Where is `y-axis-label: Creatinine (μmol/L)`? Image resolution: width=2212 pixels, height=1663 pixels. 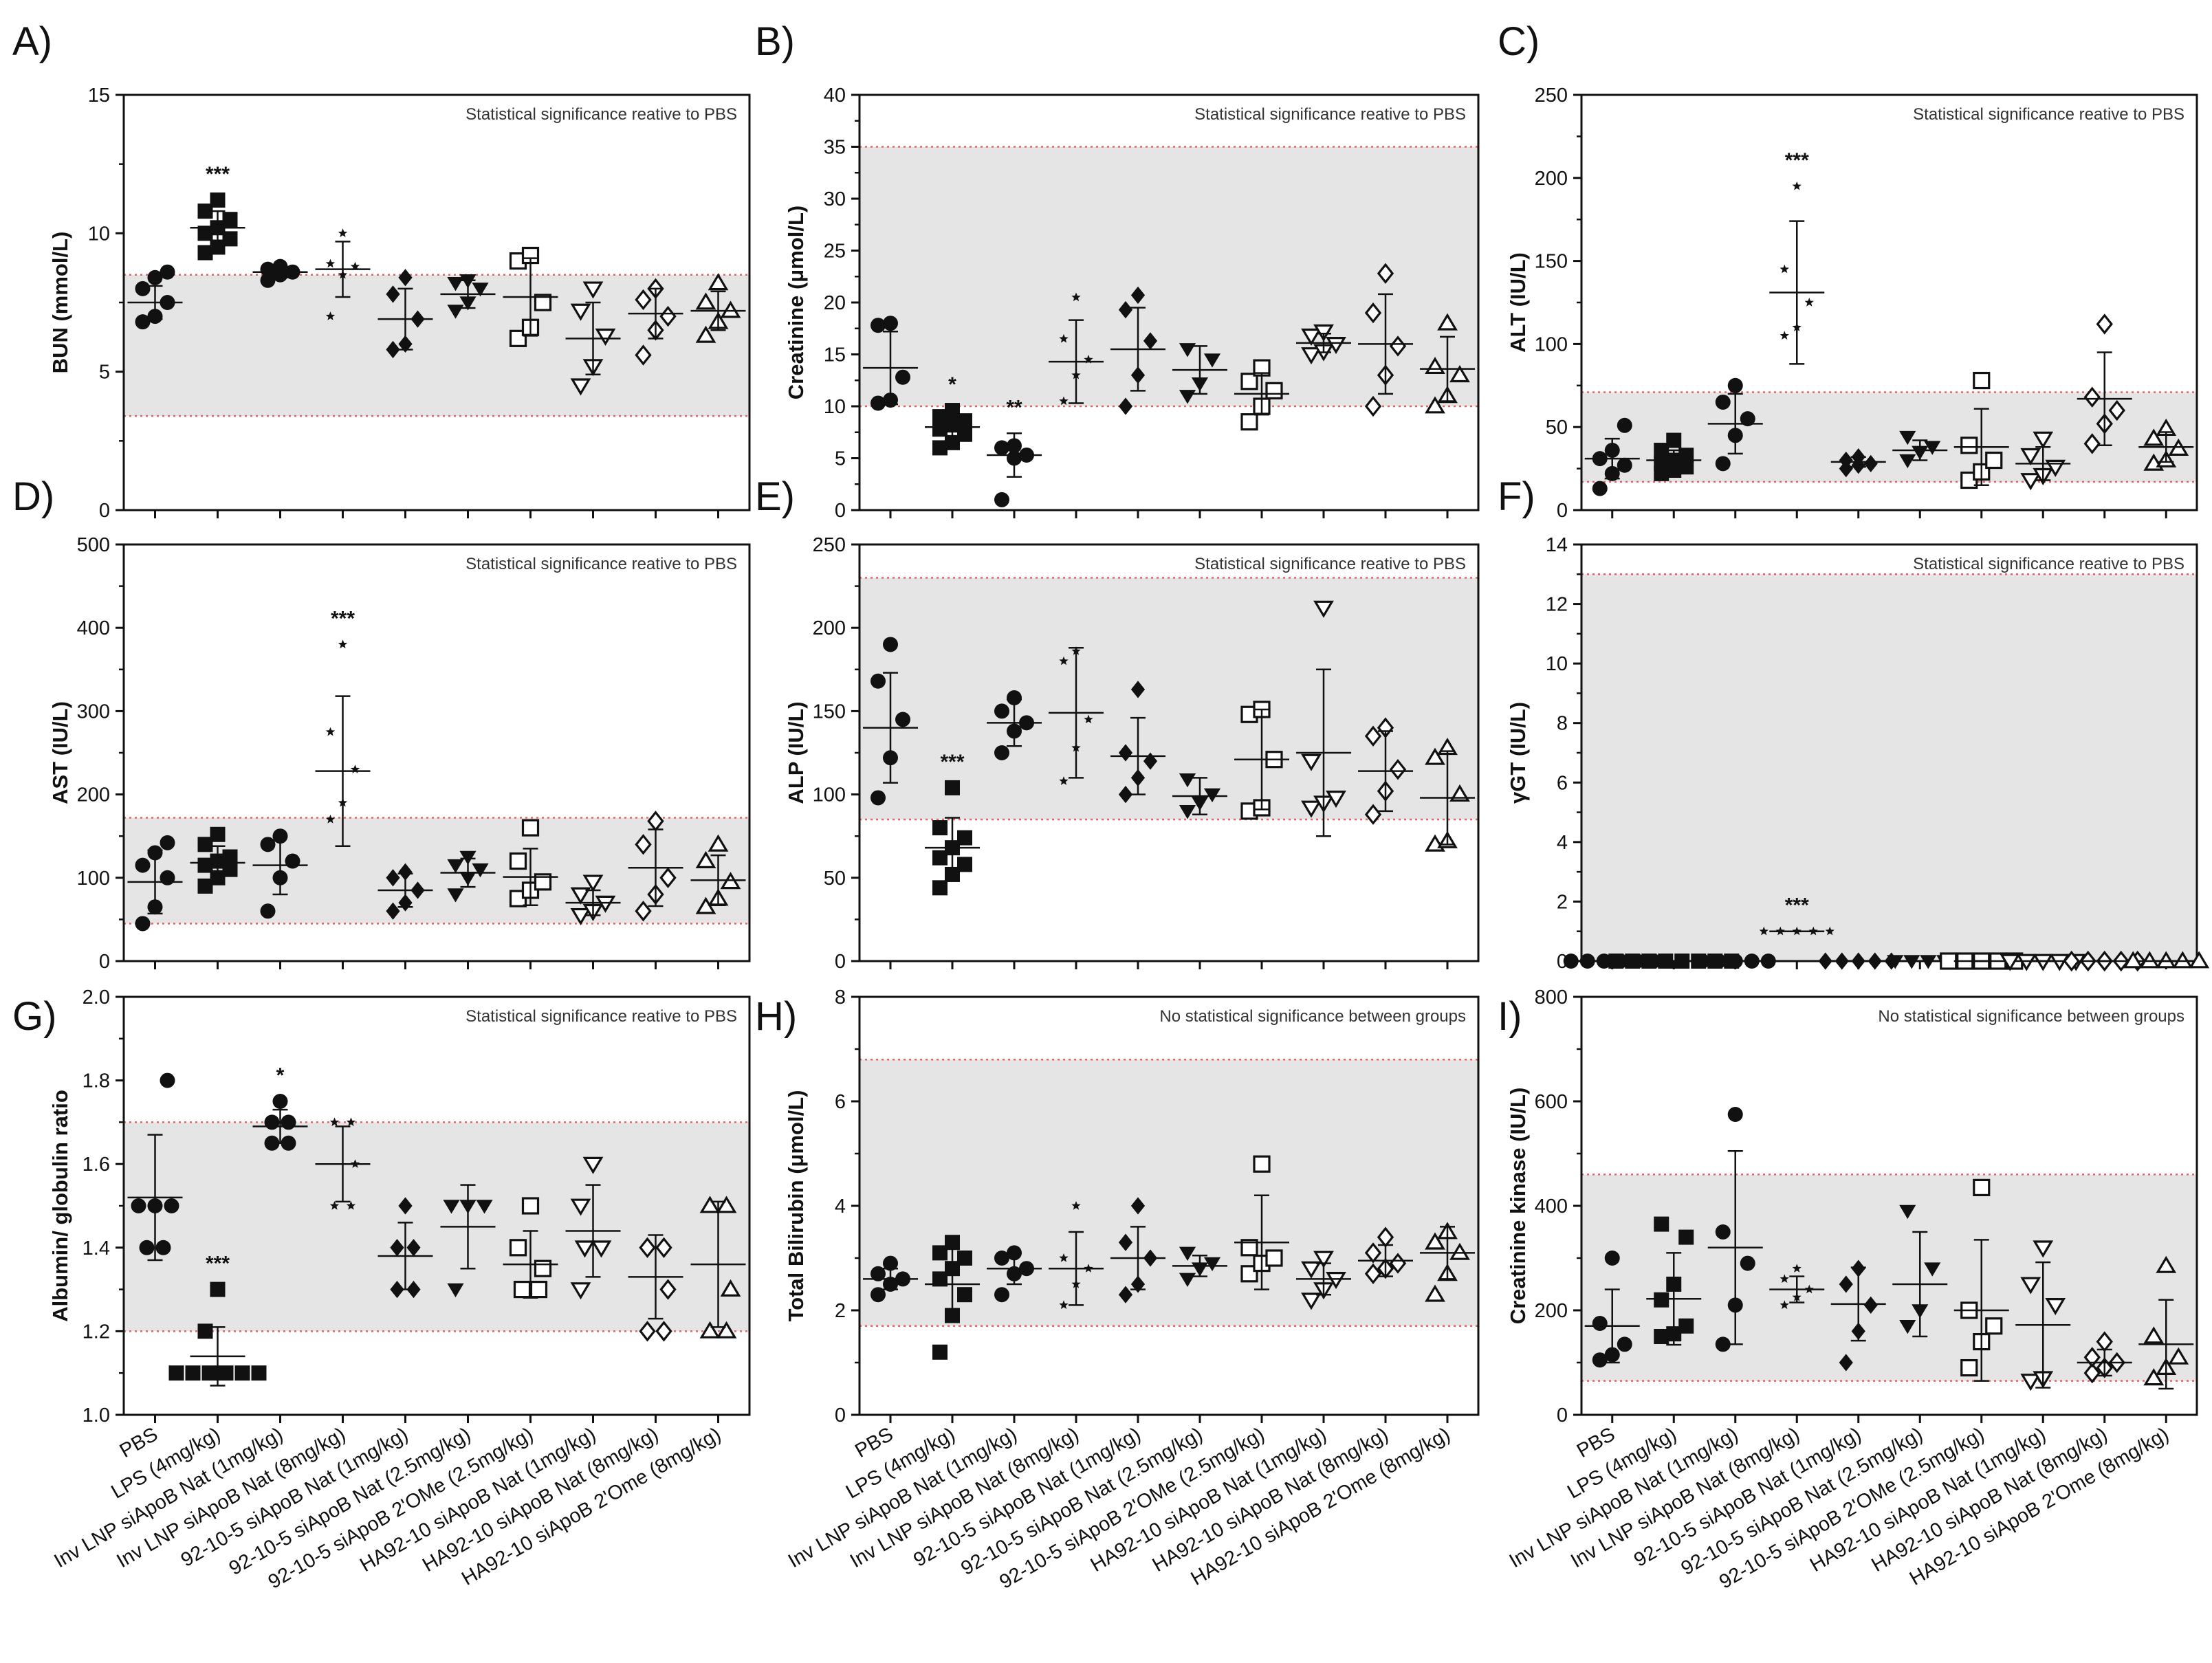 y-axis-label: Creatinine (μmol/L) is located at coordinates (796, 302).